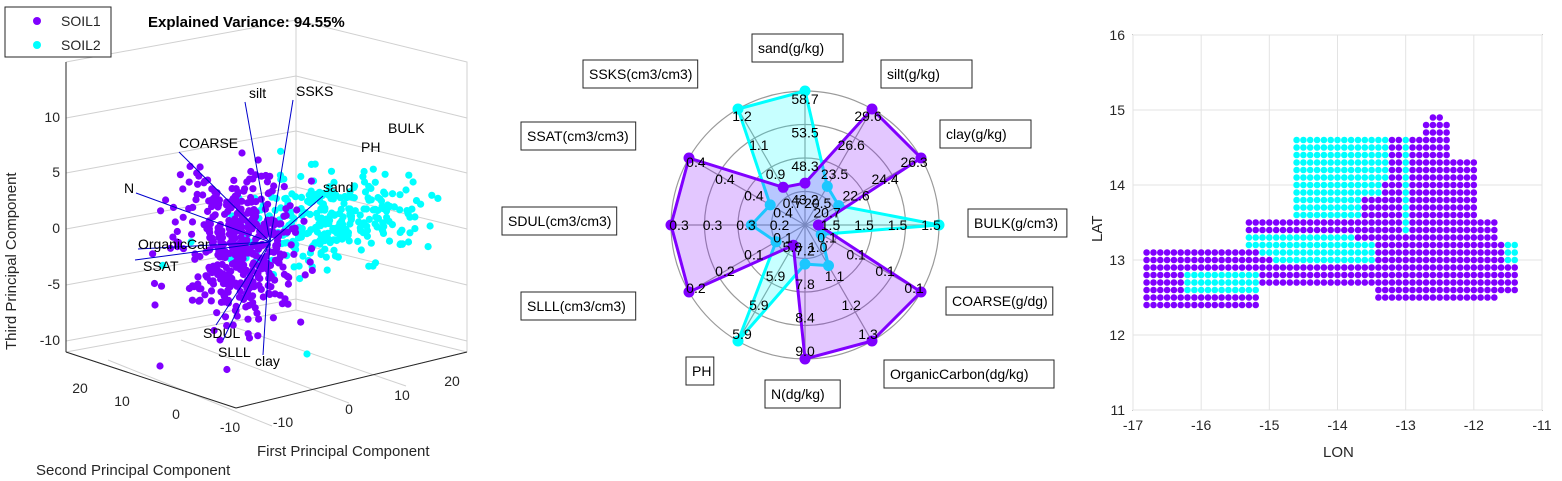 Image resolution: width=1562 pixels, height=481 pixels. What do you see at coordinates (783, 187) in the screenshot?
I see `radar-point-soil1` at bounding box center [783, 187].